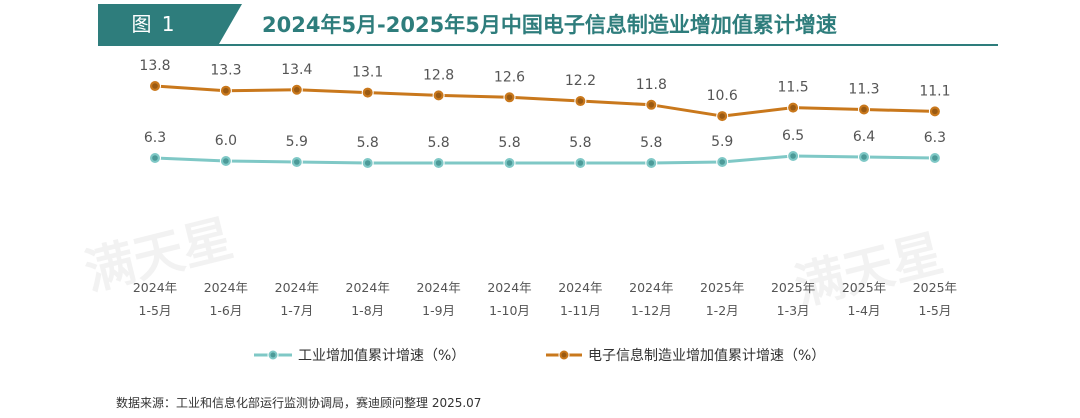 This screenshot has width=1080, height=418. Describe the element at coordinates (793, 136) in the screenshot. I see `data-label-industry: 6.5` at that location.